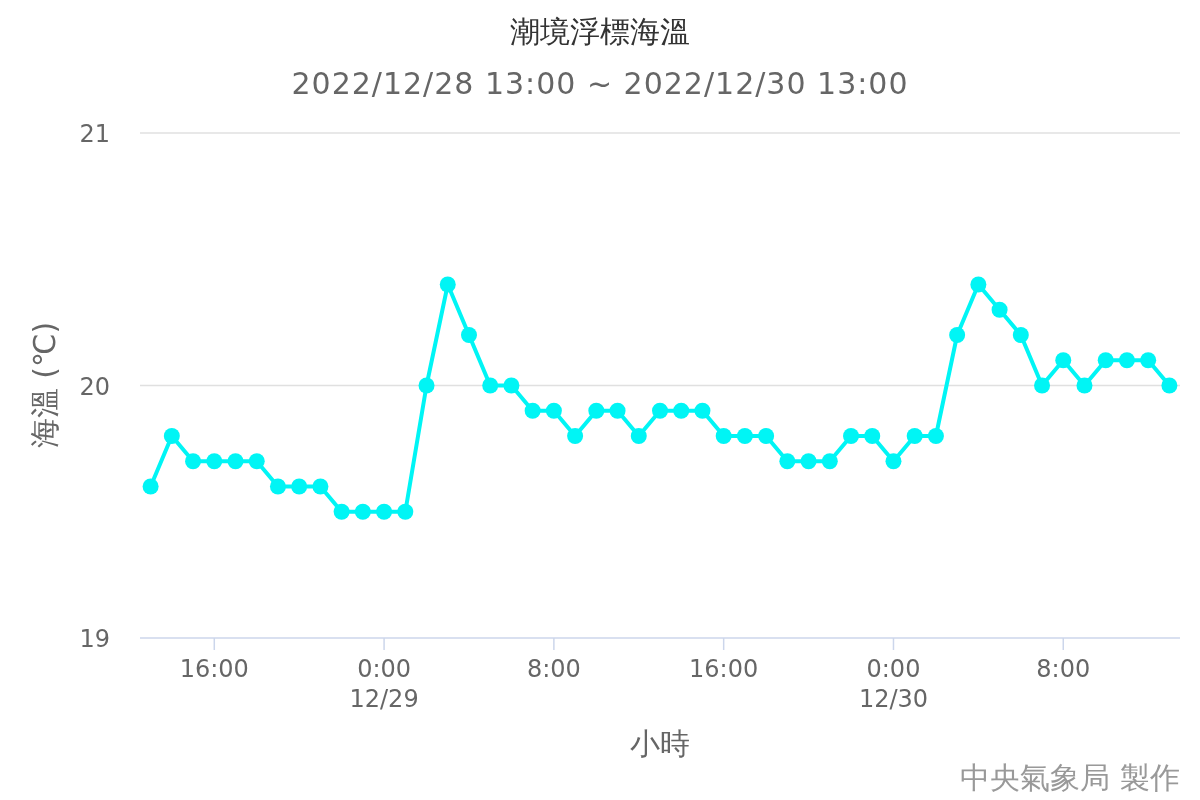 The width and height of the screenshot is (1200, 800). I want to click on x-tick-label: 0:00 12/30, so click(893, 684).